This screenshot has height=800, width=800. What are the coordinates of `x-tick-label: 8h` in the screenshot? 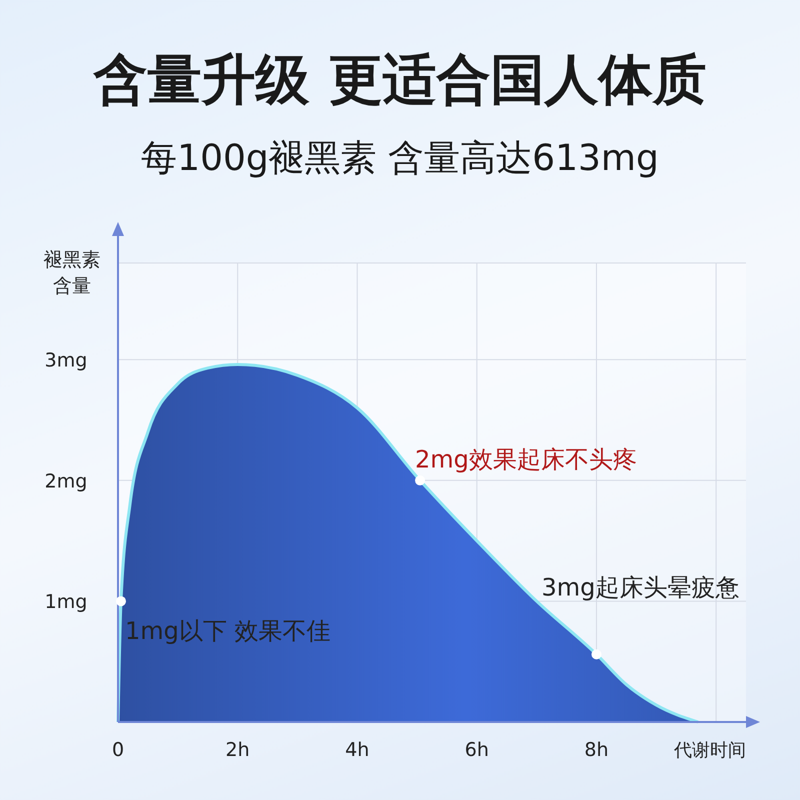 It's located at (596, 750).